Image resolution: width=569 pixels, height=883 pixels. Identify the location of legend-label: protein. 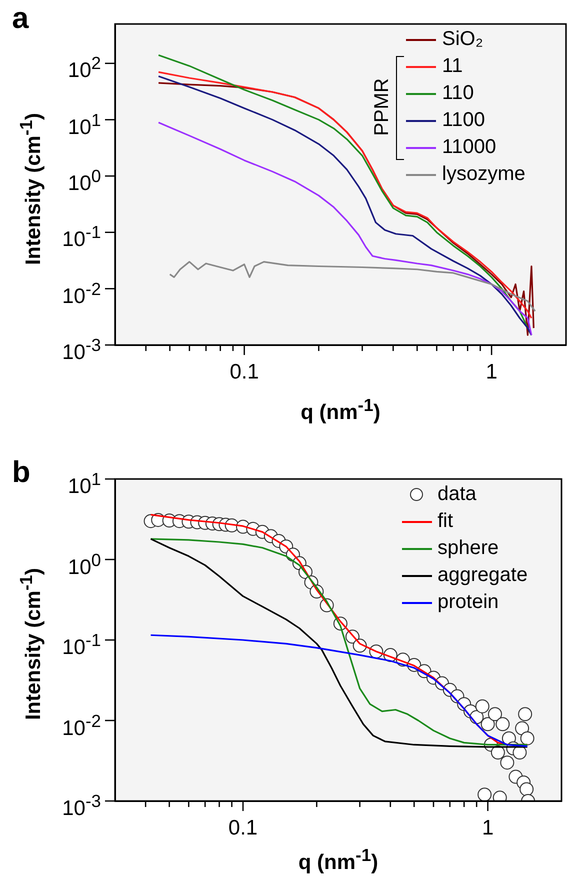
(468, 602).